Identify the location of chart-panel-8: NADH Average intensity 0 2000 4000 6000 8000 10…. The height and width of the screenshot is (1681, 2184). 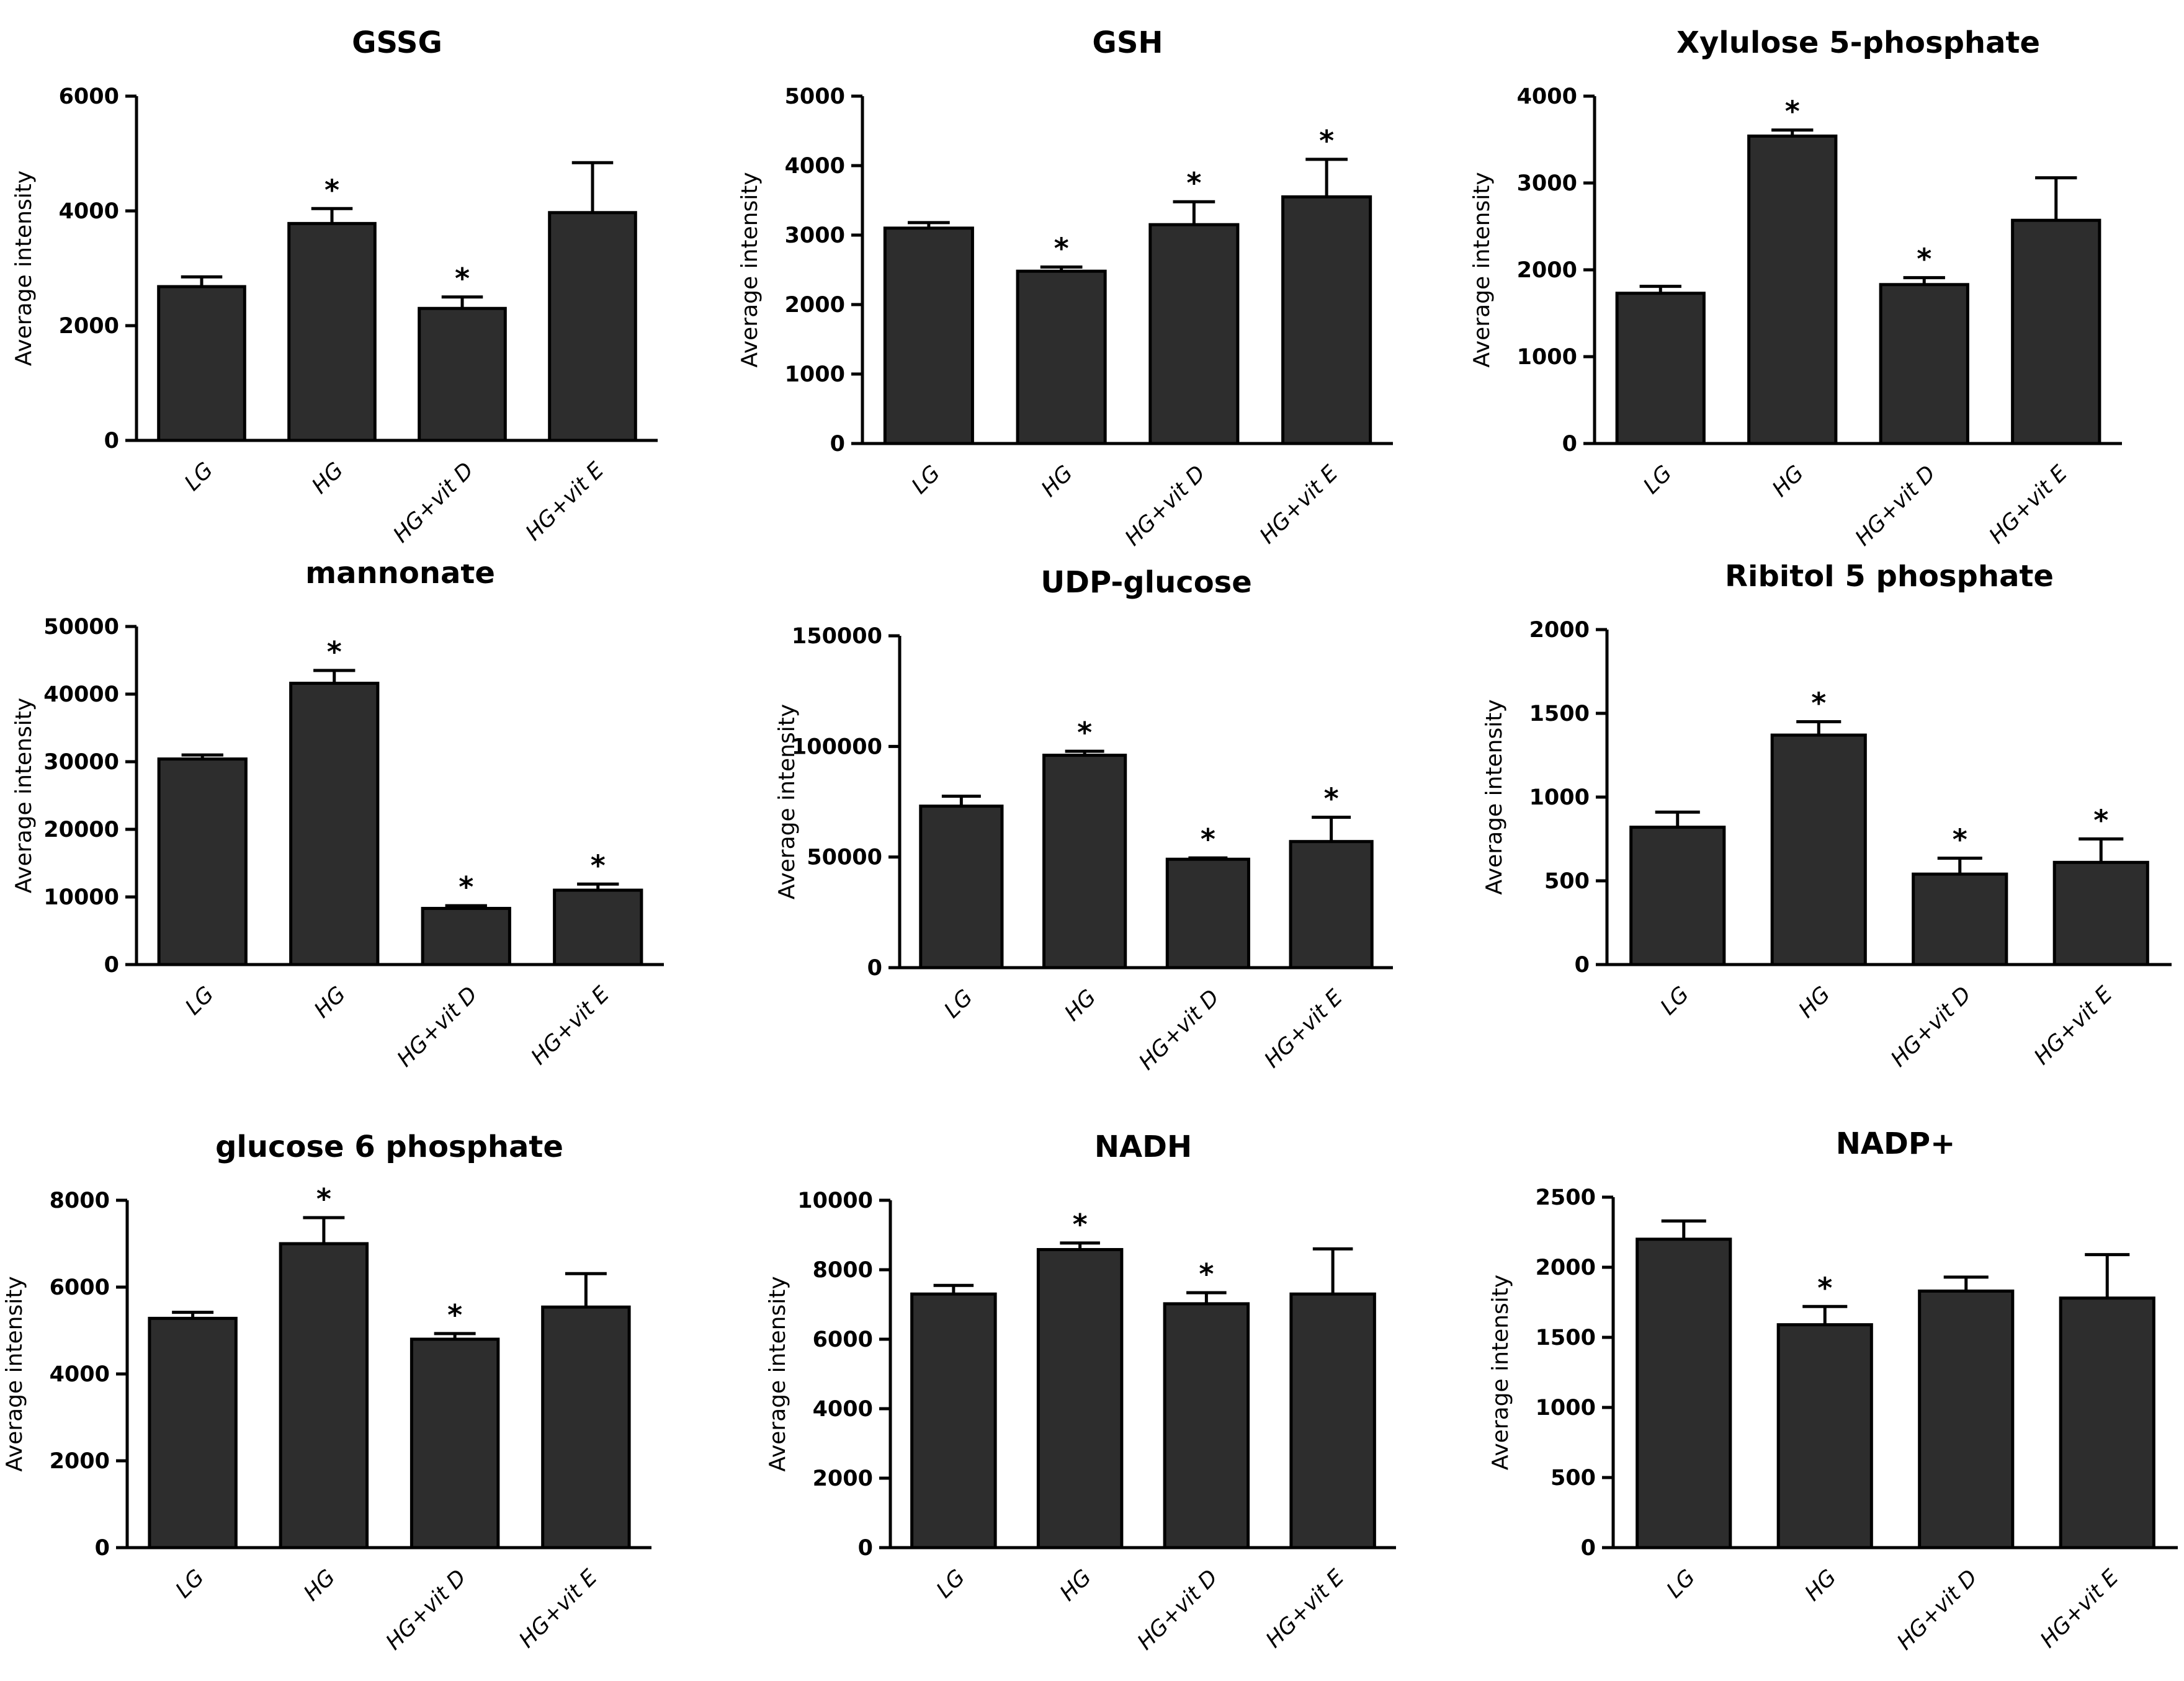
(1080, 1392).